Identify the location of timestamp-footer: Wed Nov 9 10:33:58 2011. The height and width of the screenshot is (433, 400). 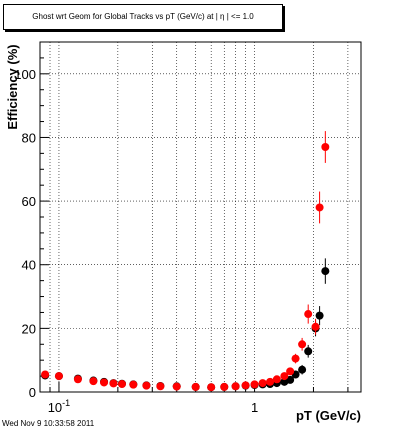
(48, 423).